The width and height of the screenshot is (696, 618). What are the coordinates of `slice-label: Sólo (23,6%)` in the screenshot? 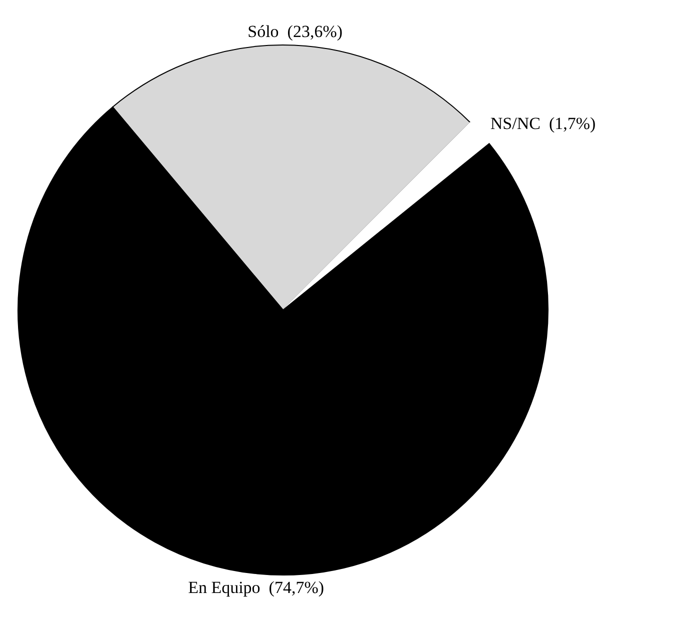 It's located at (295, 31).